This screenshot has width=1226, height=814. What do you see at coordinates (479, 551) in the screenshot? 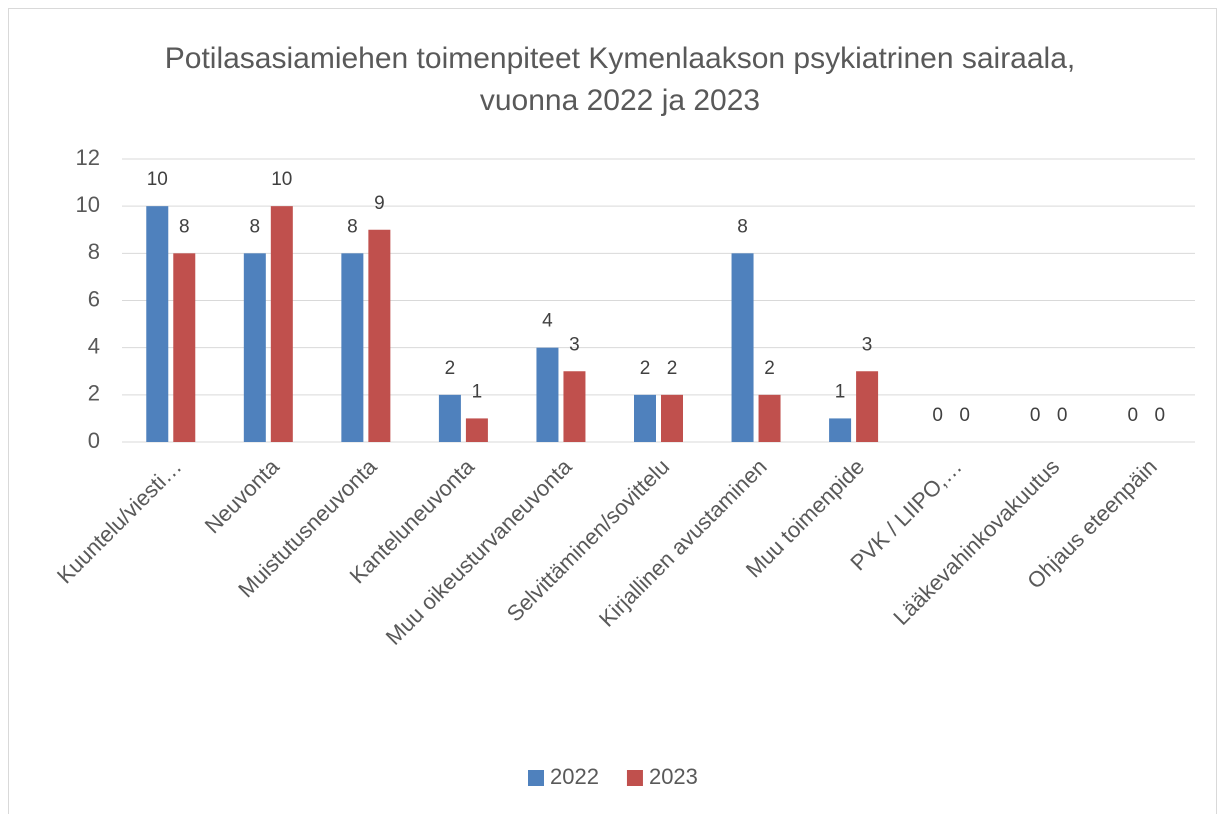
I see `x-tick-label: Muu oikeusturvaneuvonta` at bounding box center [479, 551].